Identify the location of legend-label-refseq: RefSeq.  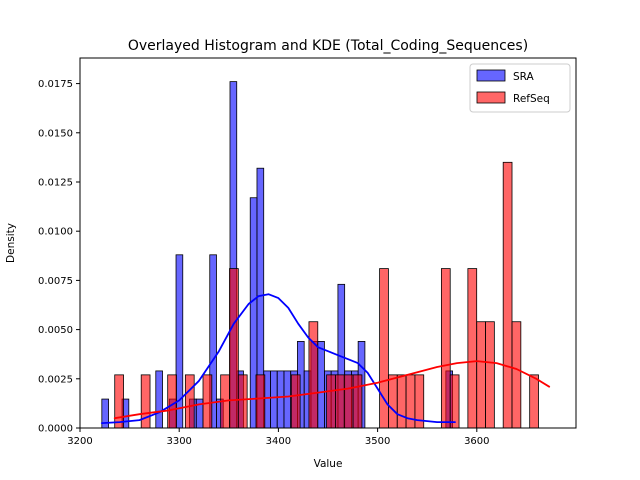
(531, 99).